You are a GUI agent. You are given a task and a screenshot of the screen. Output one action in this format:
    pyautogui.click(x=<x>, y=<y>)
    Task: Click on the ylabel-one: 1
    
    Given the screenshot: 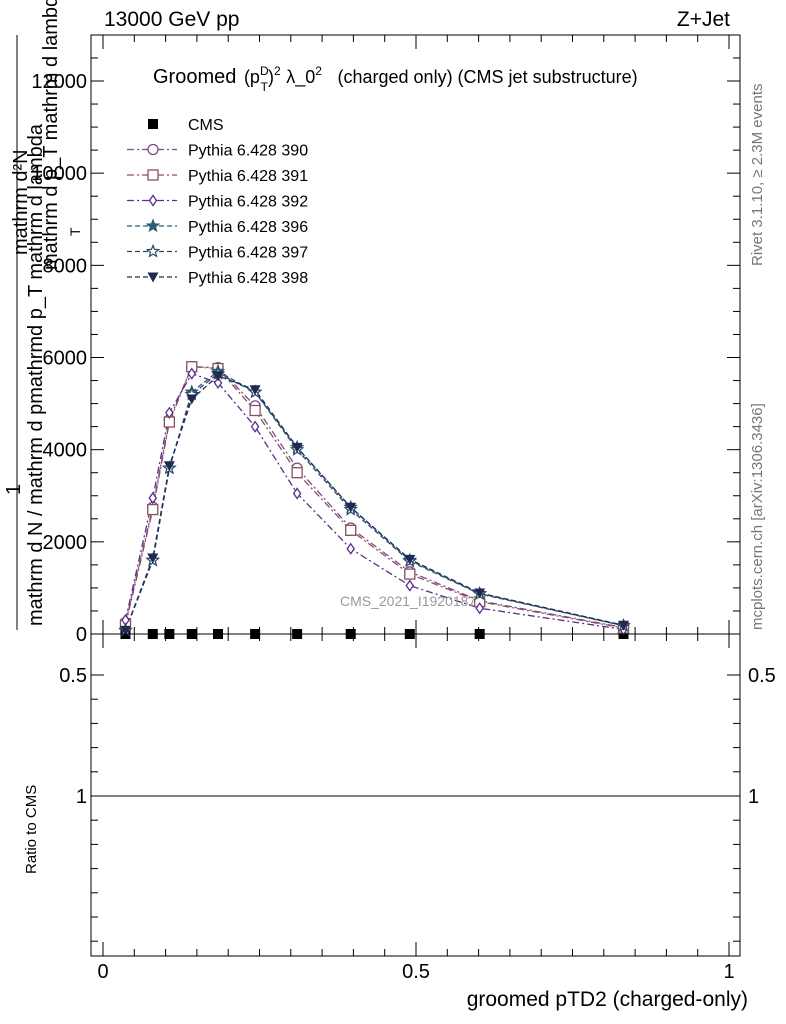 What is the action you would take?
    pyautogui.click(x=14, y=489)
    